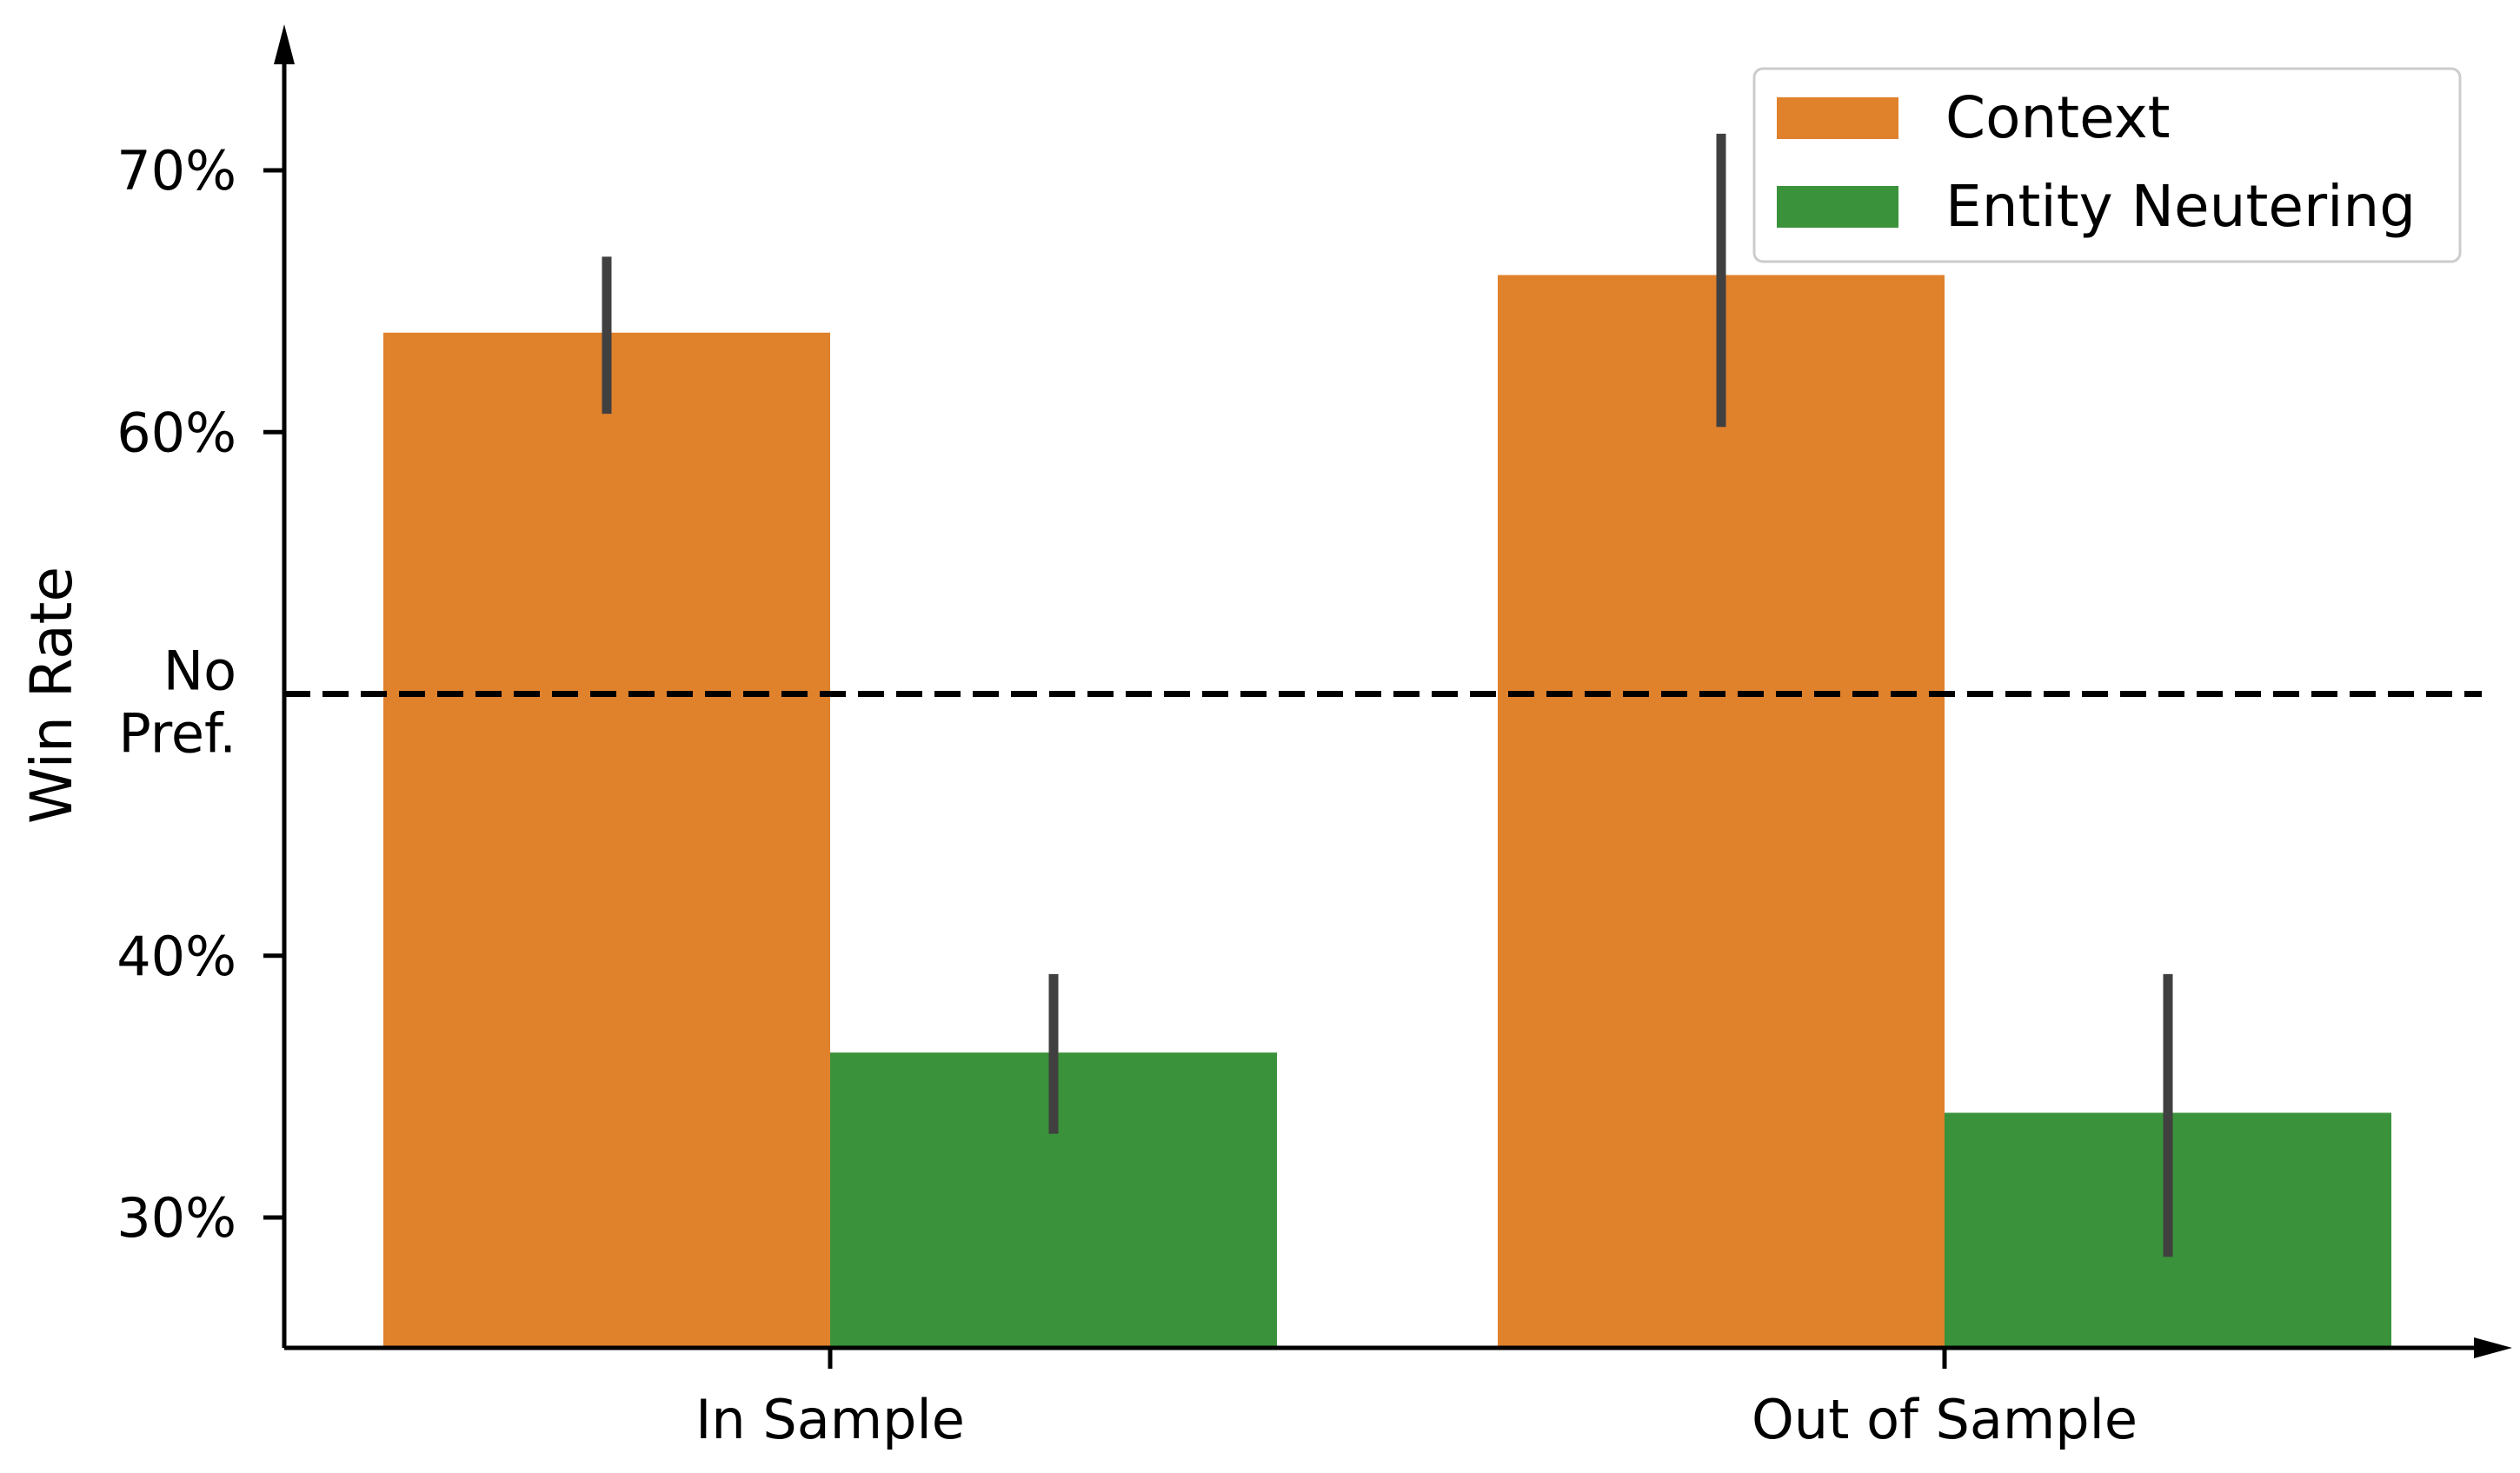  I want to click on y-ticks: 30% 40% 60% 70%, so click(200, 694).